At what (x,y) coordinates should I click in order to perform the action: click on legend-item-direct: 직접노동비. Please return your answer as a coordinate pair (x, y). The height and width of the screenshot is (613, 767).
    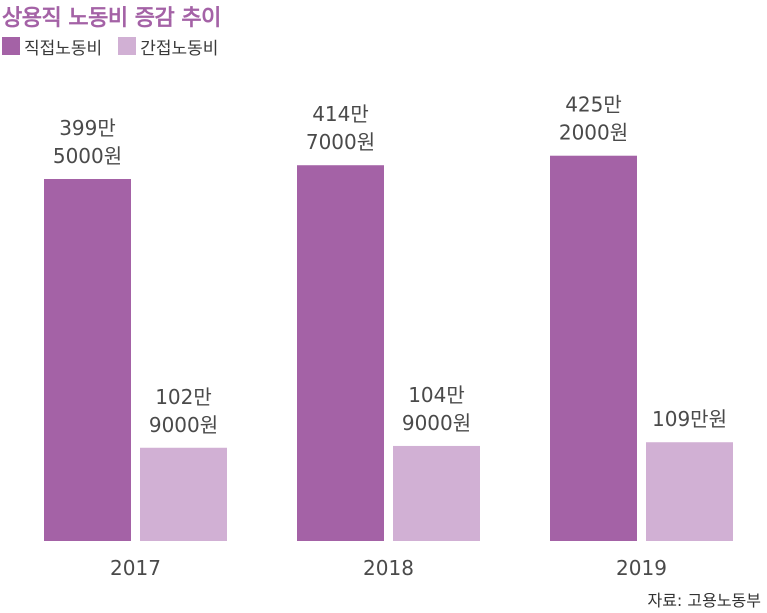
    Looking at the image, I should click on (52, 46).